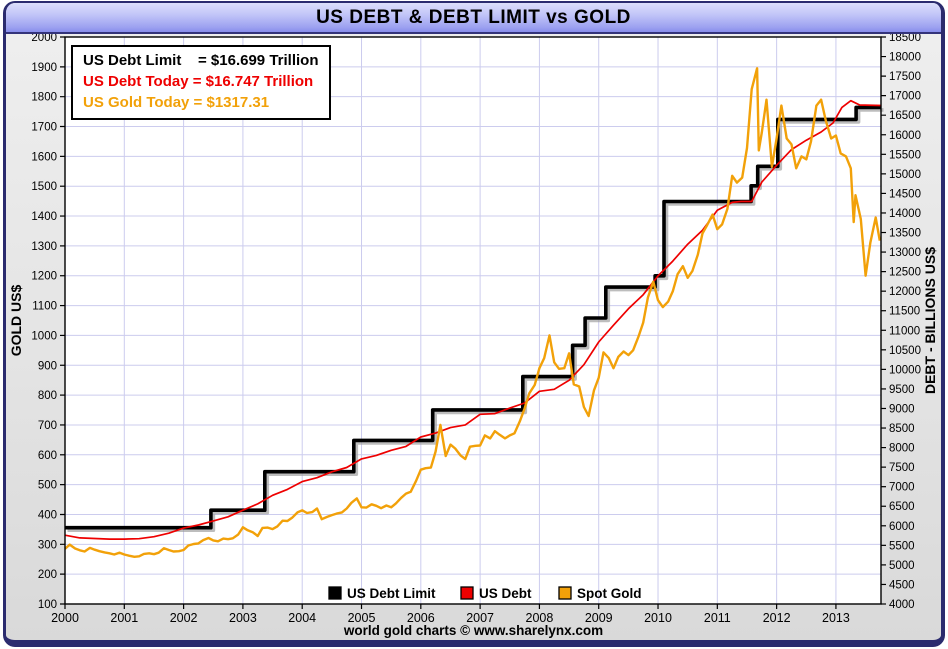  Describe the element at coordinates (777, 618) in the screenshot. I see `svg-text: 2012` at that location.